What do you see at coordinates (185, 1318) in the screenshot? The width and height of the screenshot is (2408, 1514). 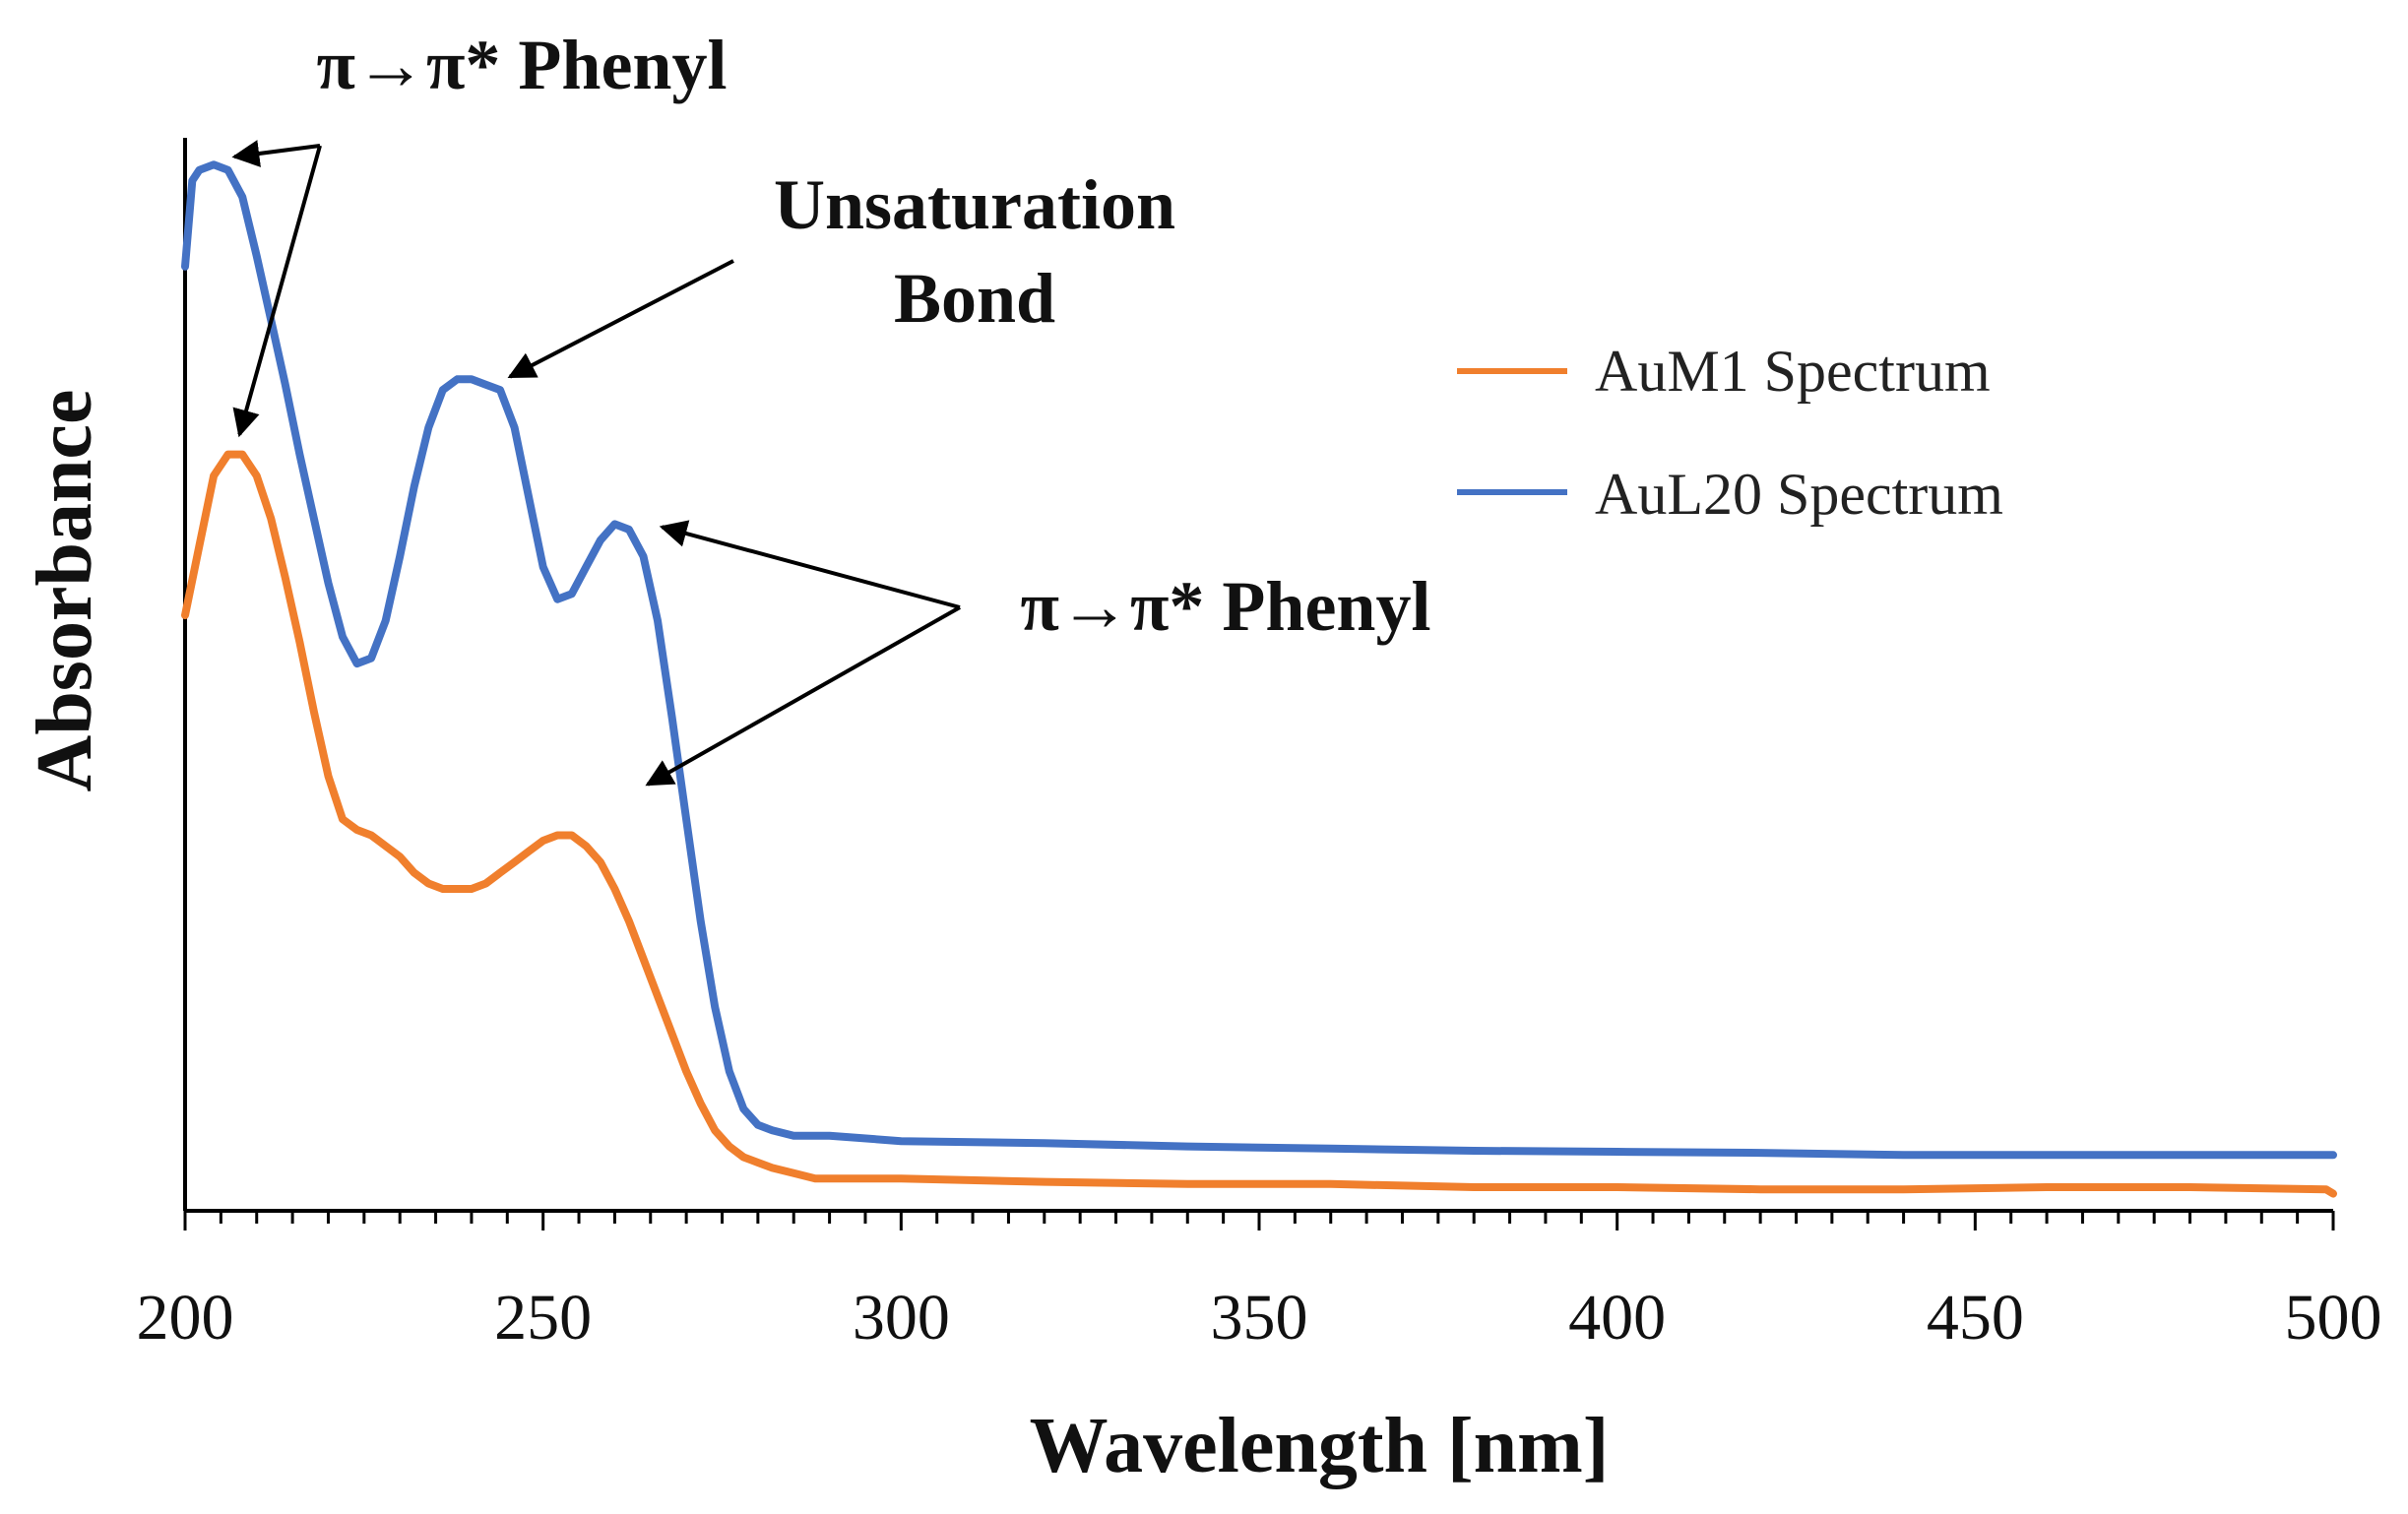 I see `x-tick-label: 200` at bounding box center [185, 1318].